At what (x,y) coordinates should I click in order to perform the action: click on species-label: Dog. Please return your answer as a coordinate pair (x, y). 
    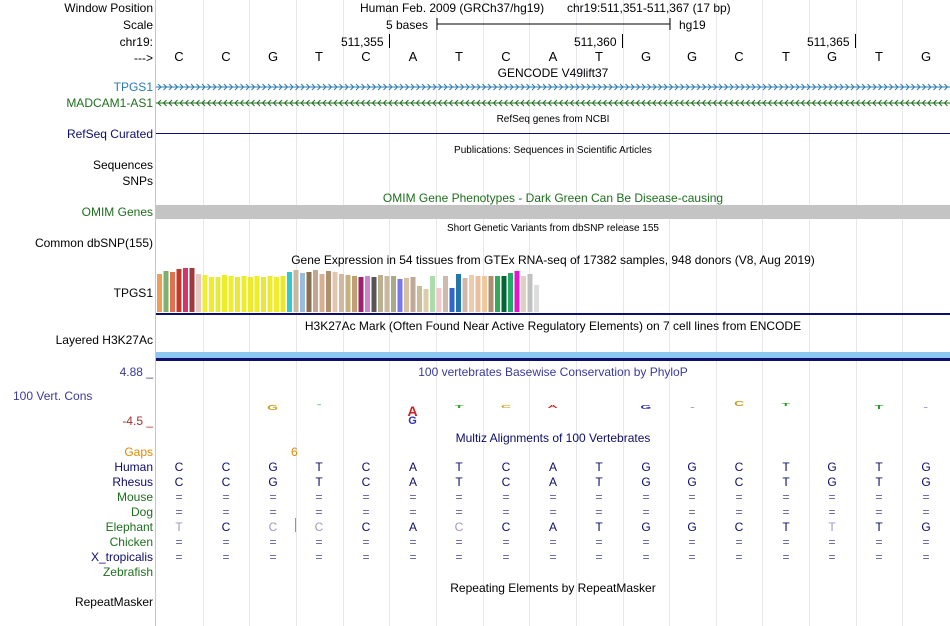
    Looking at the image, I should click on (141, 512).